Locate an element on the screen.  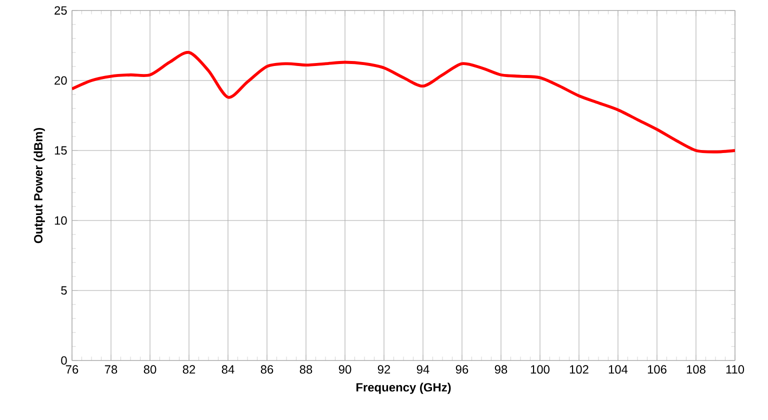
x-tick-label: 102 is located at coordinates (579, 369).